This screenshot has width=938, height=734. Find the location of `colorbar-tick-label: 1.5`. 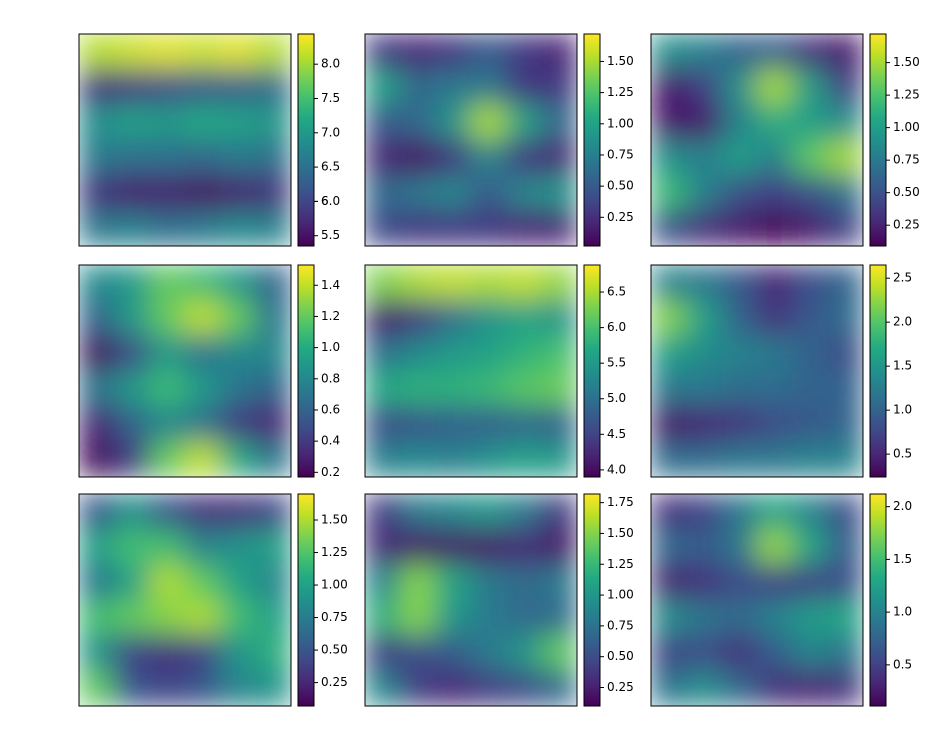

colorbar-tick-label: 1.5 is located at coordinates (902, 366).